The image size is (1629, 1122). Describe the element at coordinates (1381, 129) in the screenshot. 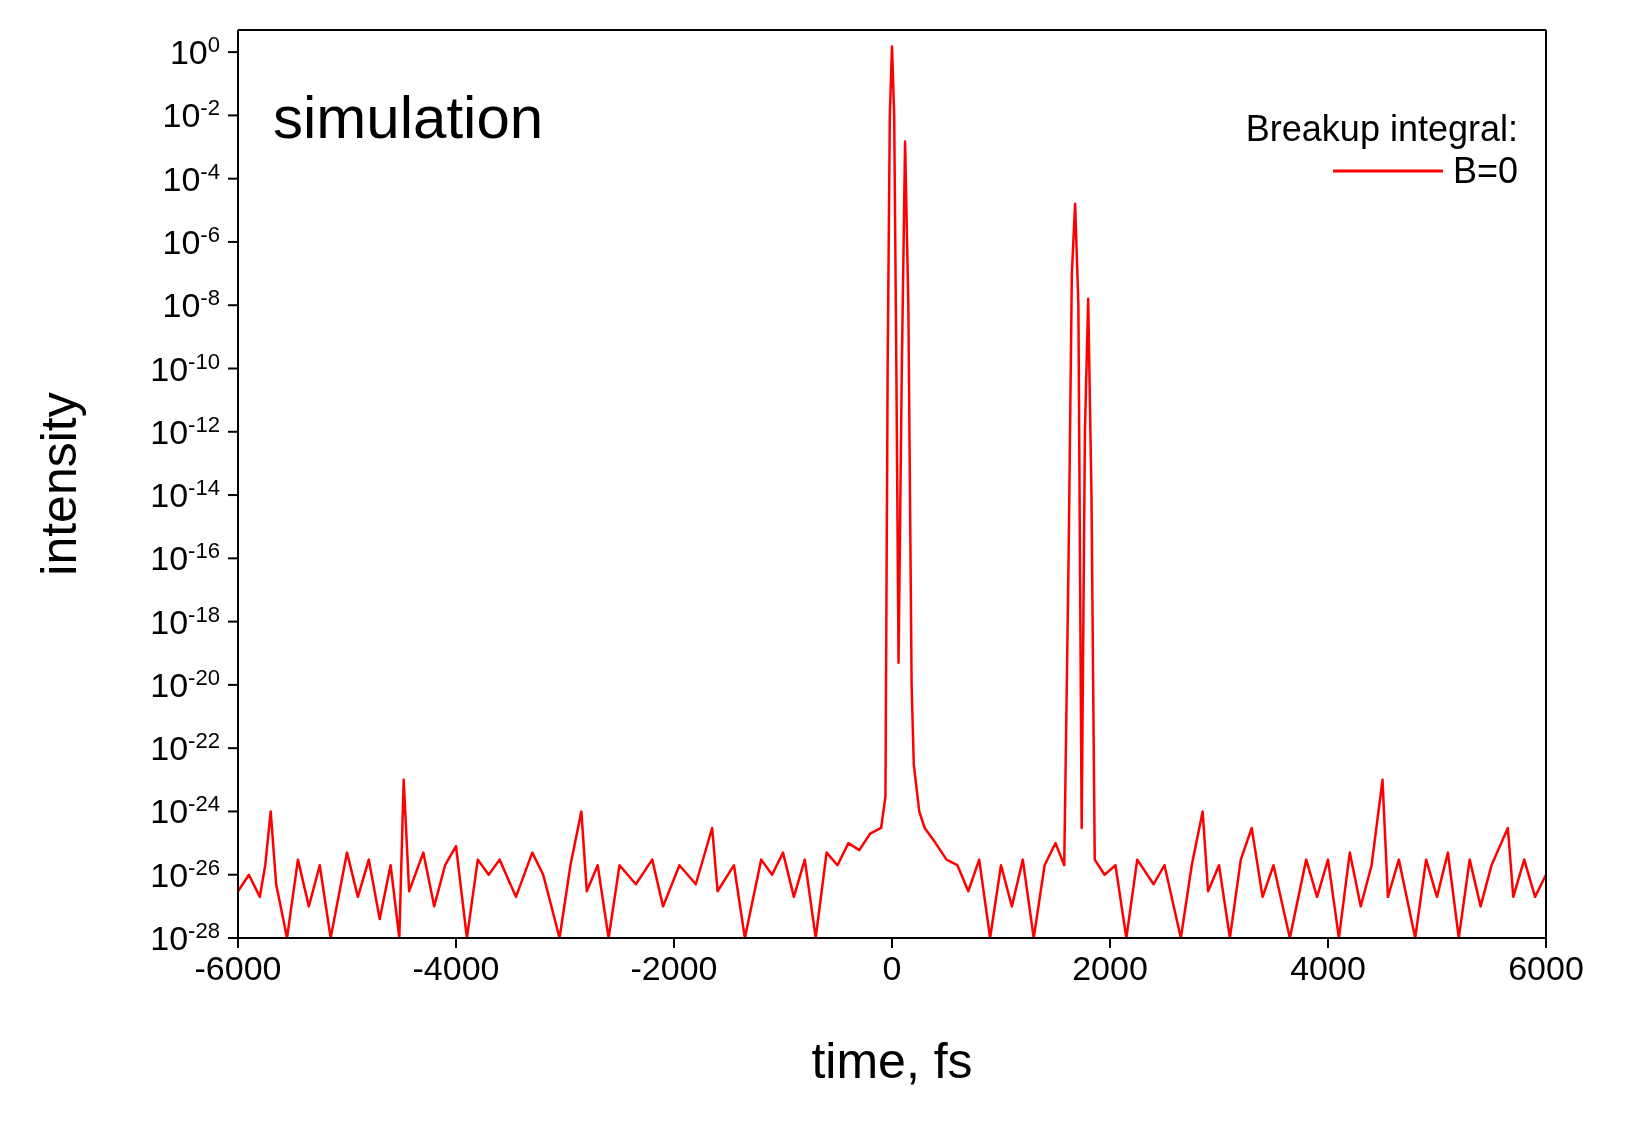

I see `legend-title: Breakup integral:` at that location.